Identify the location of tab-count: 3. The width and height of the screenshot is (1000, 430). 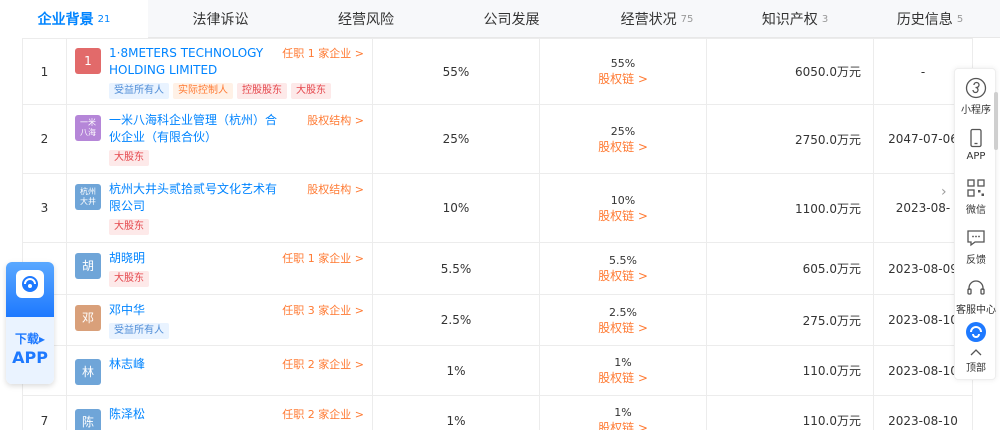
(825, 19).